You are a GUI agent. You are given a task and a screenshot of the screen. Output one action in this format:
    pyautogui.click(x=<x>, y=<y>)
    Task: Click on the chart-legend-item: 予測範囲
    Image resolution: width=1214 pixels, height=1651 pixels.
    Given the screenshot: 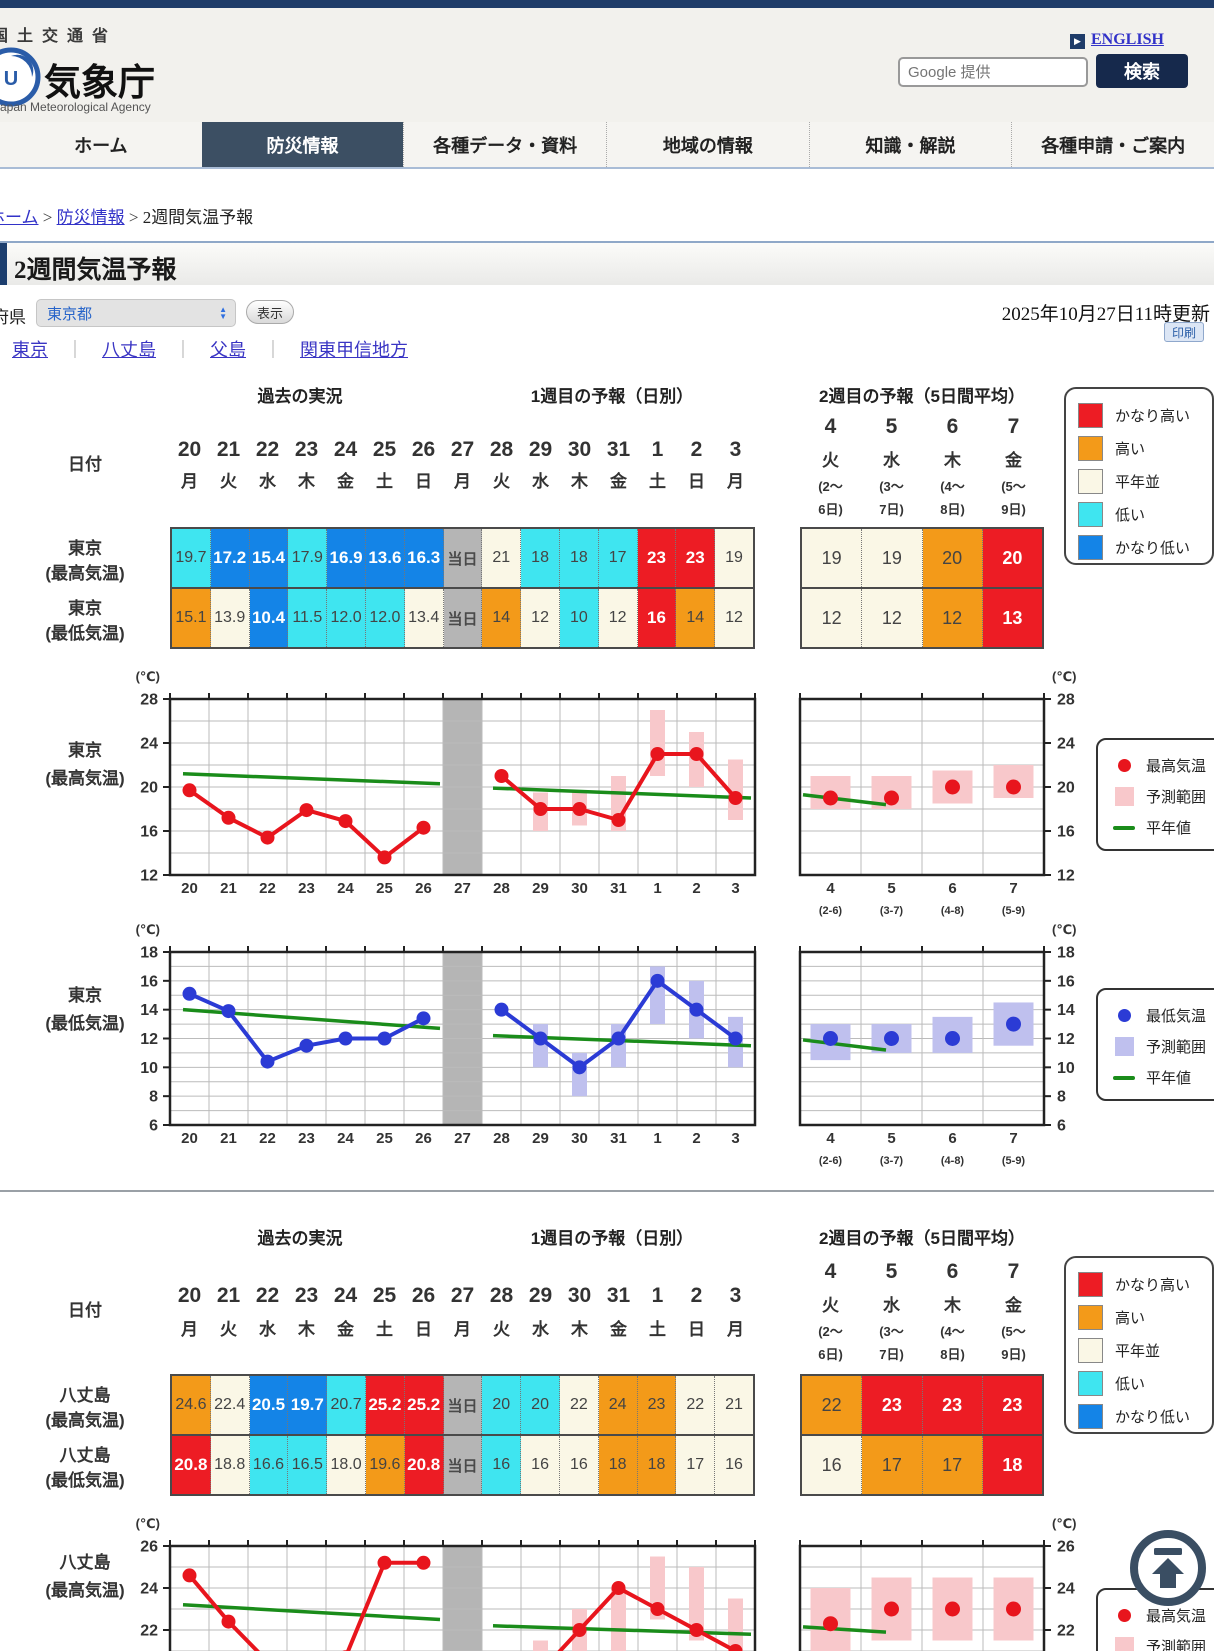 What is the action you would take?
    pyautogui.click(x=1163, y=796)
    